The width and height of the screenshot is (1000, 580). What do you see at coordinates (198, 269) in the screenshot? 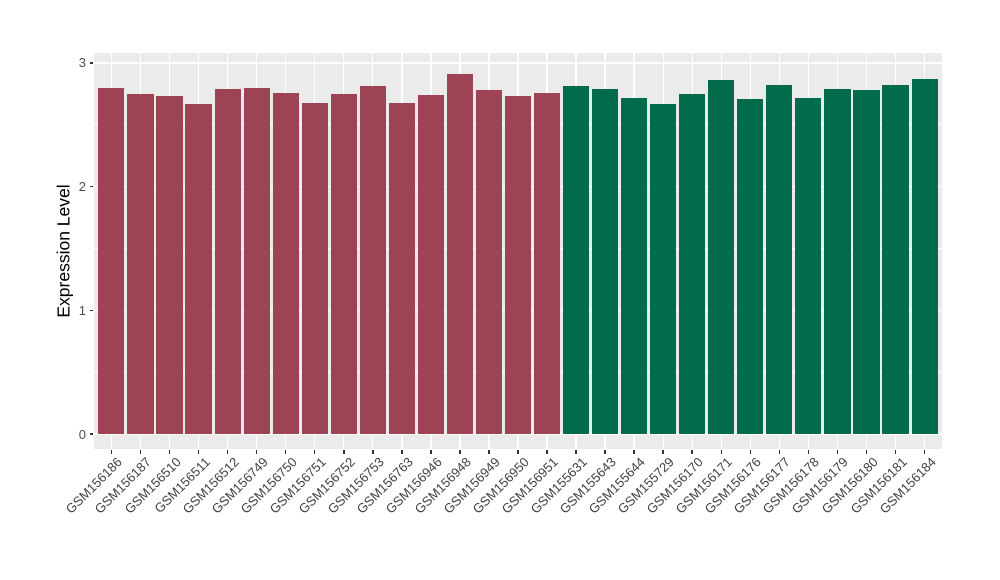
I see `bar-GSM156511` at bounding box center [198, 269].